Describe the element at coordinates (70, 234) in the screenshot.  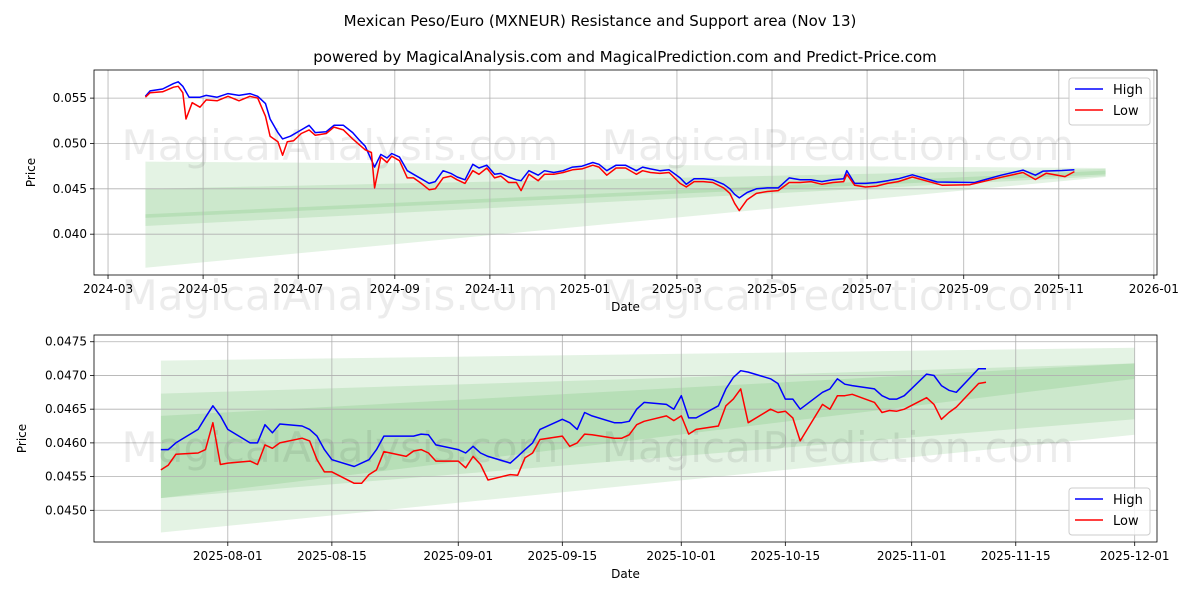
I see `y-tick-label: 0.040` at that location.